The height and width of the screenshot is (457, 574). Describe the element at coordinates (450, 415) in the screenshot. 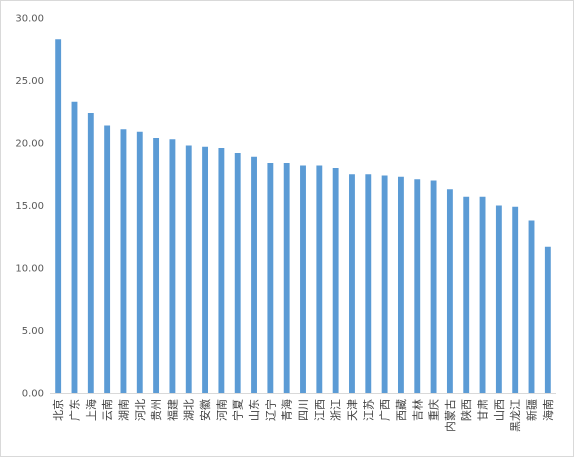

I see `x-category-label: 内蒙古` at that location.